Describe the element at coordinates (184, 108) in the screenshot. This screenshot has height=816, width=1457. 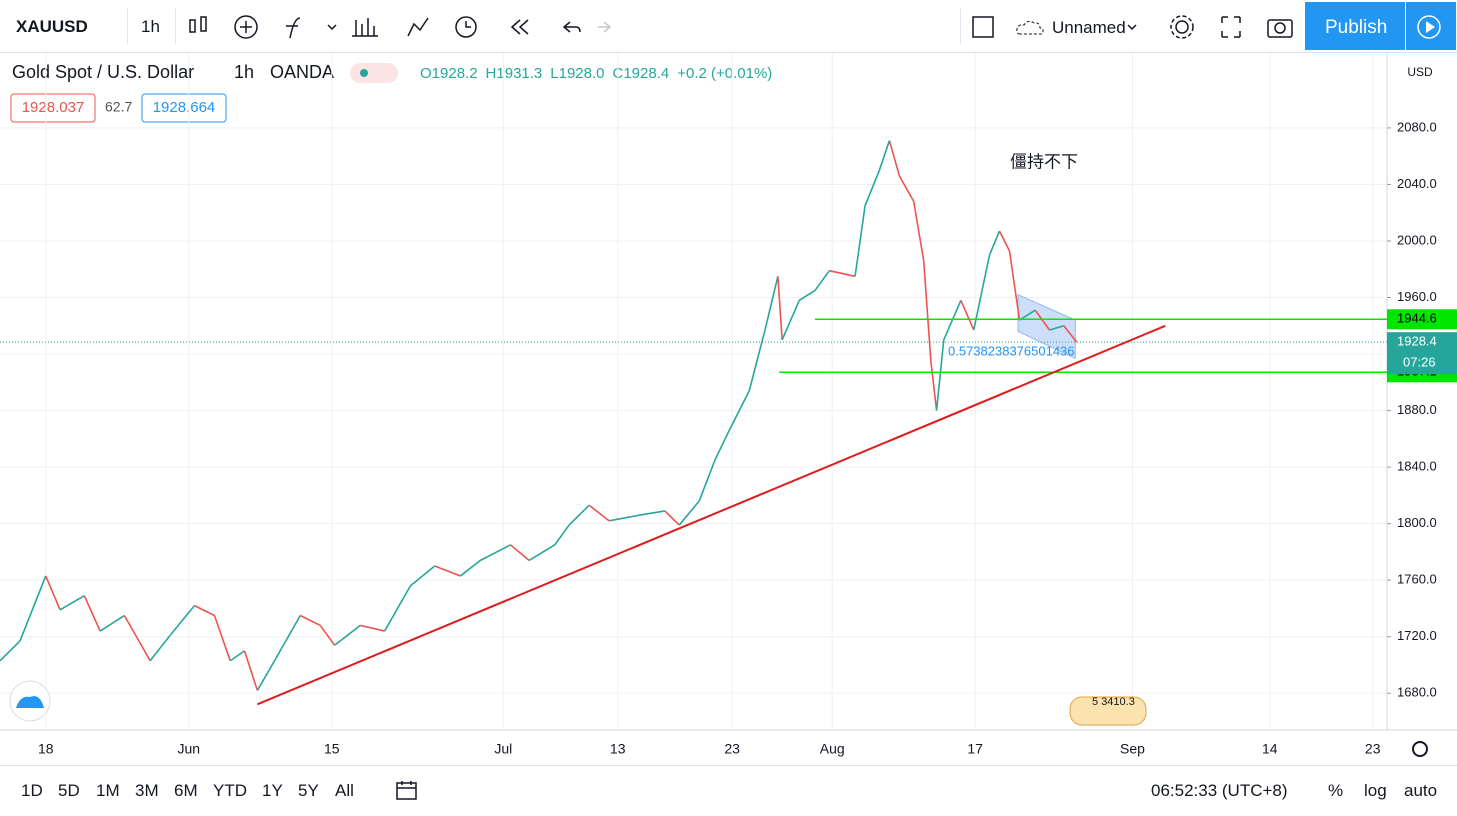
I see `ask-box` at that location.